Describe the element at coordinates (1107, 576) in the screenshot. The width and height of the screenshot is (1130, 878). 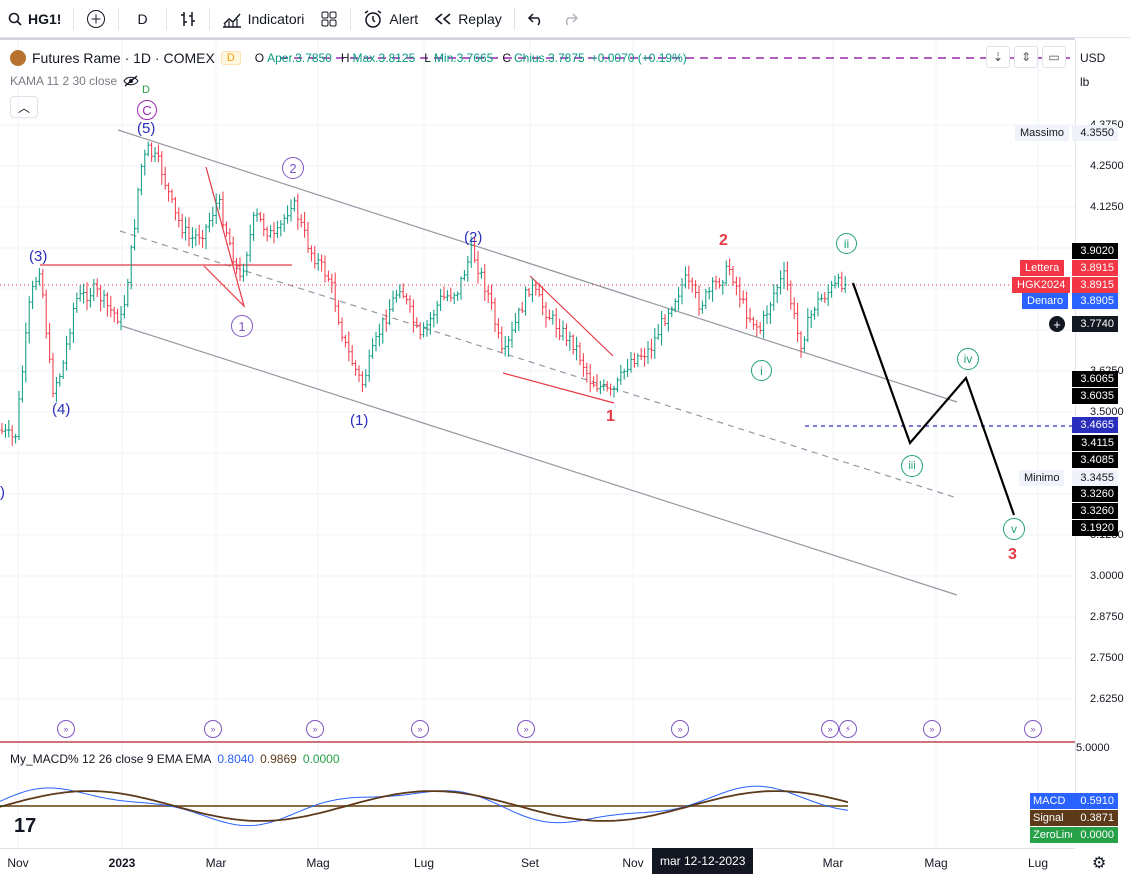
I see `price-tick: 3.0000` at that location.